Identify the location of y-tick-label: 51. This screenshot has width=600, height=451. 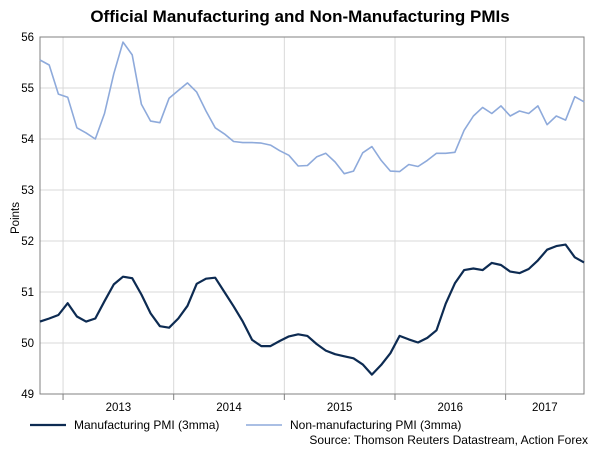
(27, 293).